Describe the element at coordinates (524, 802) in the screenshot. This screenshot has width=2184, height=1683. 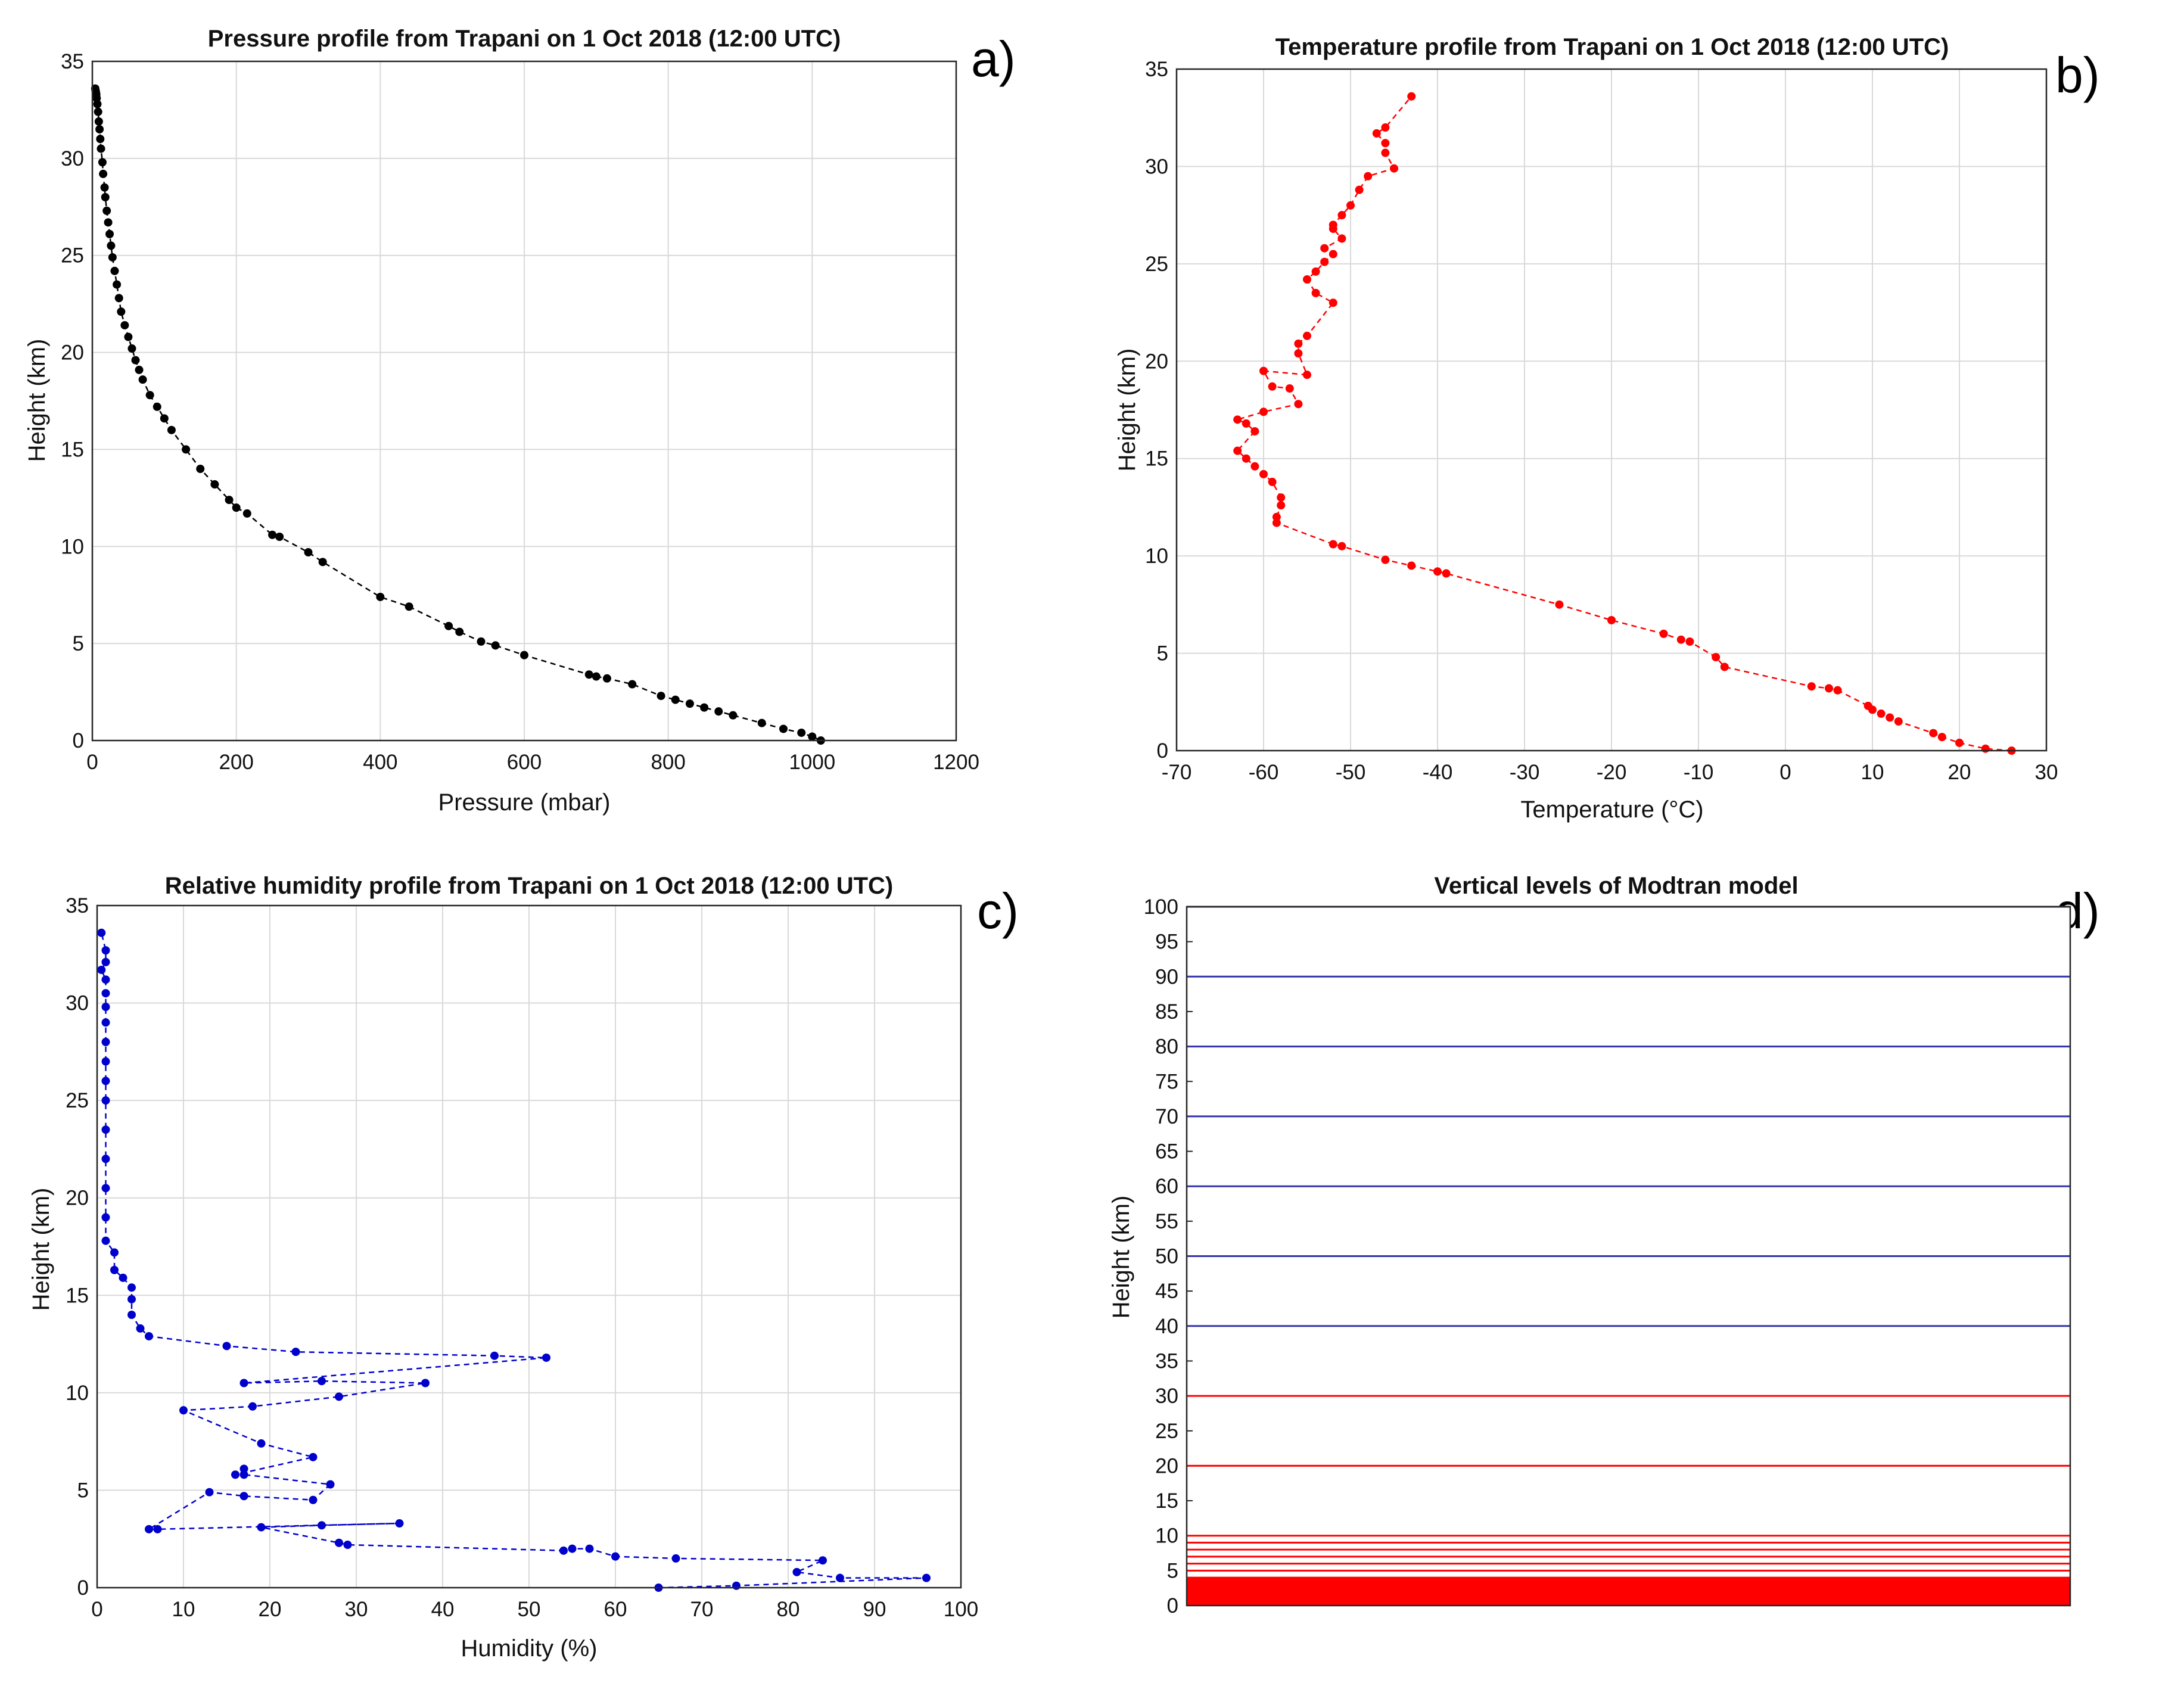
I see `panel-a-xlabel: Pressure (mbar)` at that location.